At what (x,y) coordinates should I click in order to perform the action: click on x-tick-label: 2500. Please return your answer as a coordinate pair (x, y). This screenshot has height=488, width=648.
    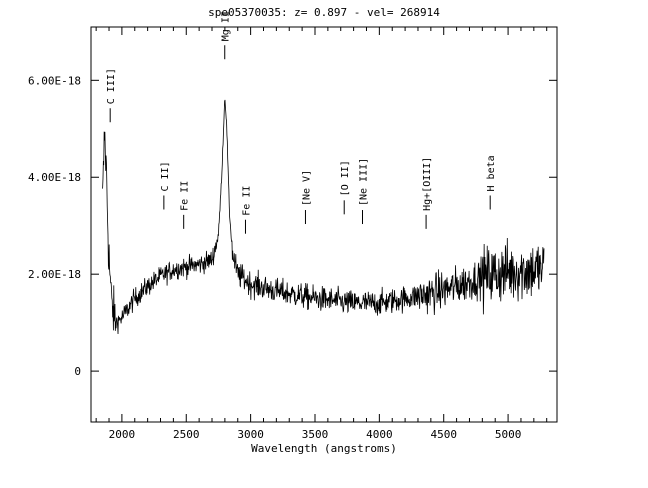
    Looking at the image, I should click on (186, 434).